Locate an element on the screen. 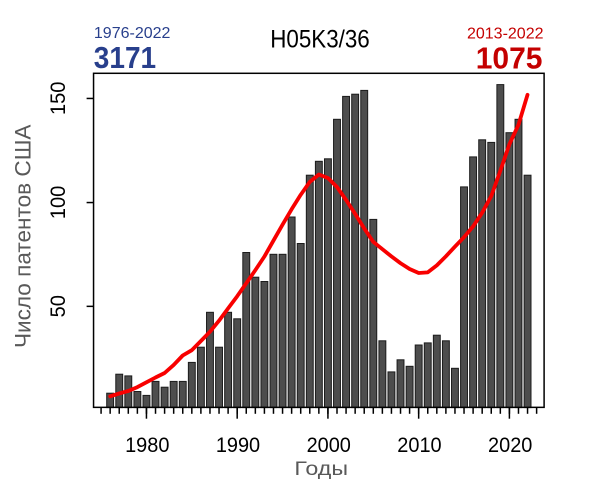 The width and height of the screenshot is (600, 480). svg-text: 2000 is located at coordinates (329, 445).